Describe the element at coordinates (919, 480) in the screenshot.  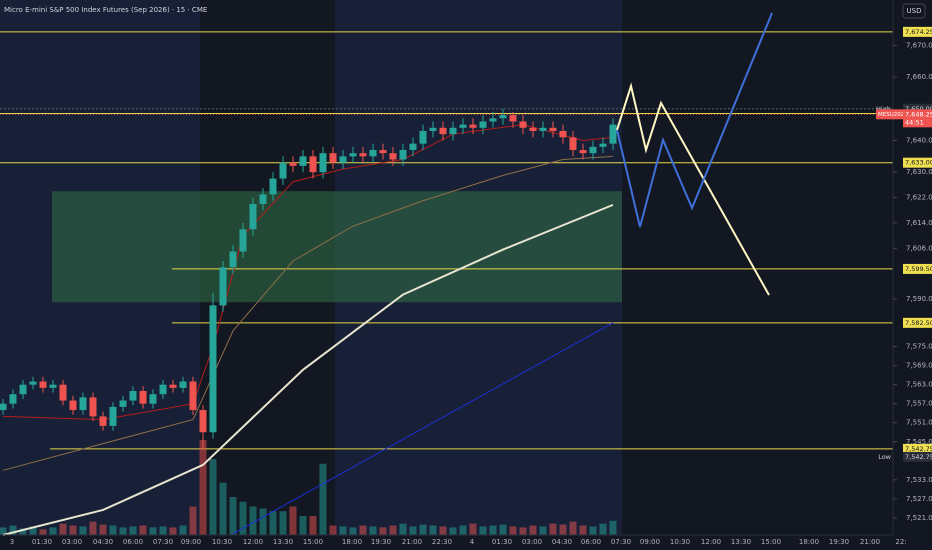
I see `y-tick-label: 7,533.00` at that location.